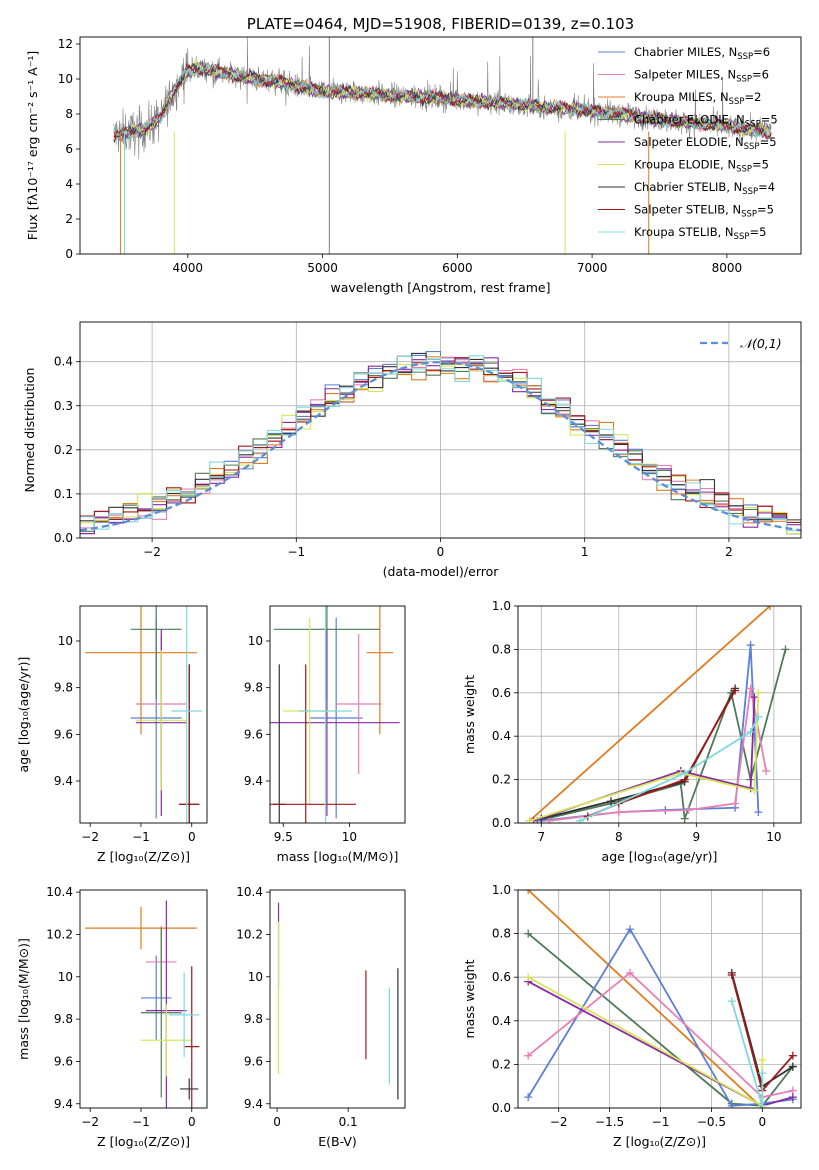 The width and height of the screenshot is (819, 1170). Describe the element at coordinates (29, 430) in the screenshot. I see `y-axis-label: Normed distribution` at that location.